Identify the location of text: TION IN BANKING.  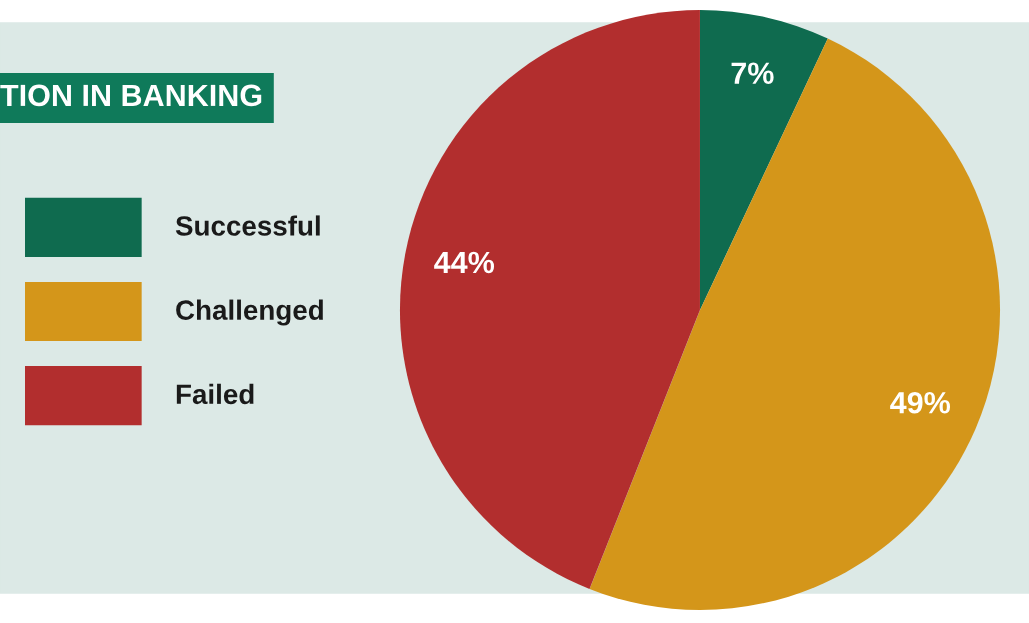
(131, 95).